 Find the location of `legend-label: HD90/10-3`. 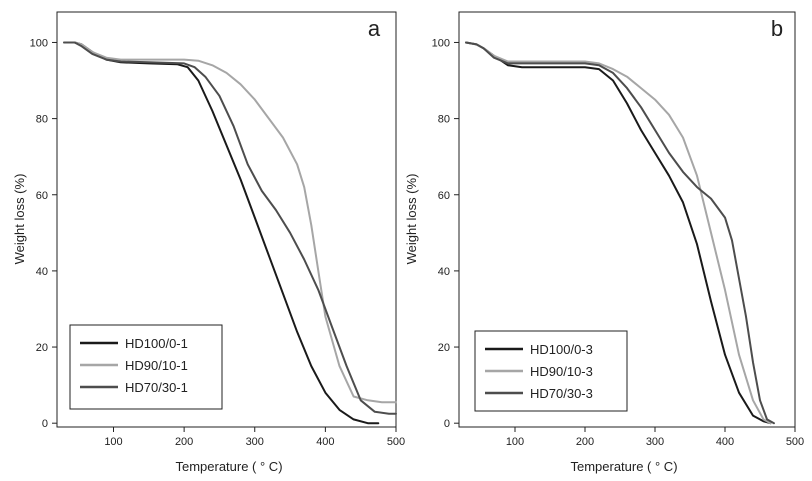

legend-label: HD90/10-3 is located at coordinates (561, 371).